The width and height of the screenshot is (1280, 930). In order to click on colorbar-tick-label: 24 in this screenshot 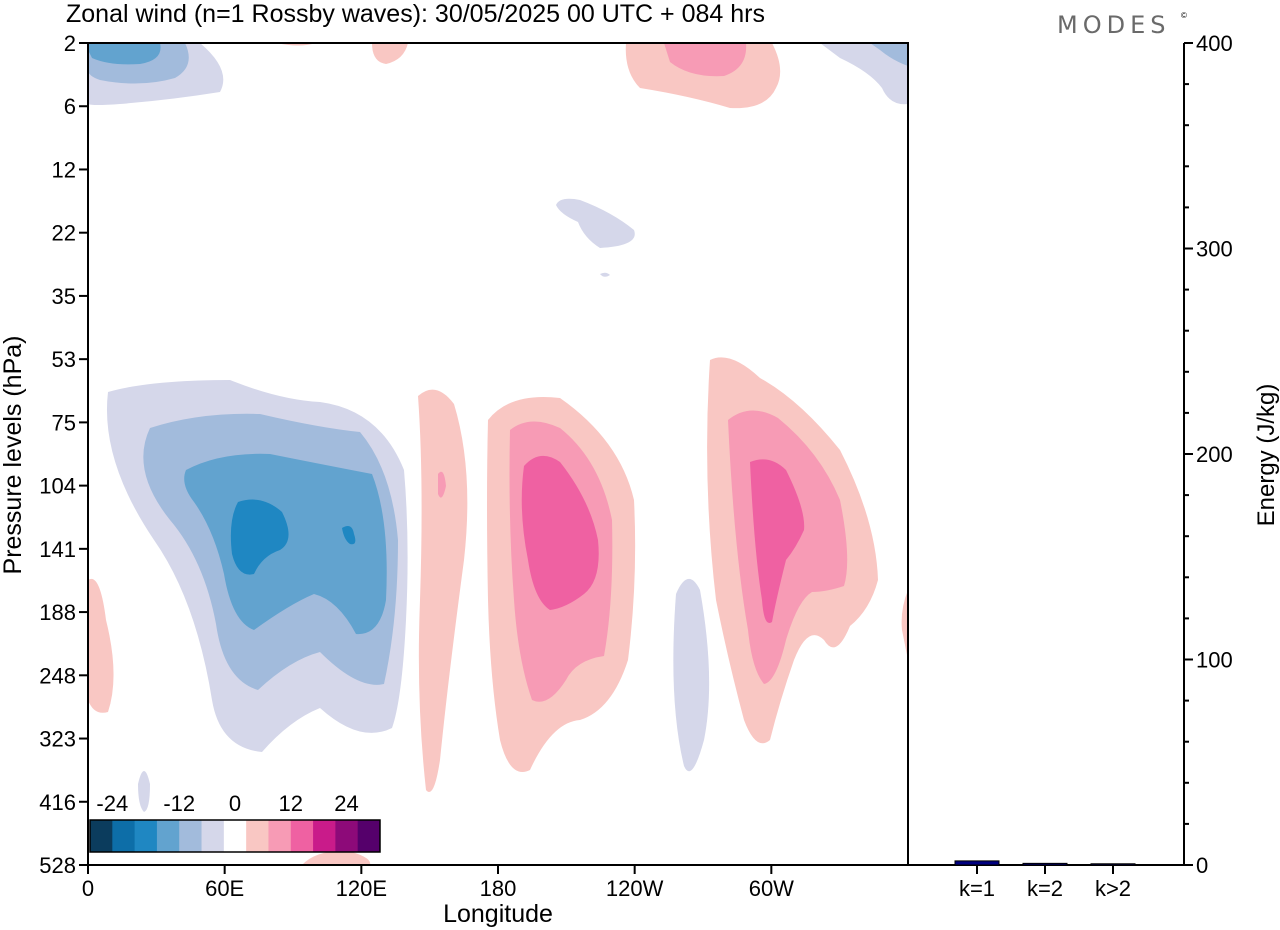, I will do `click(346, 803)`.